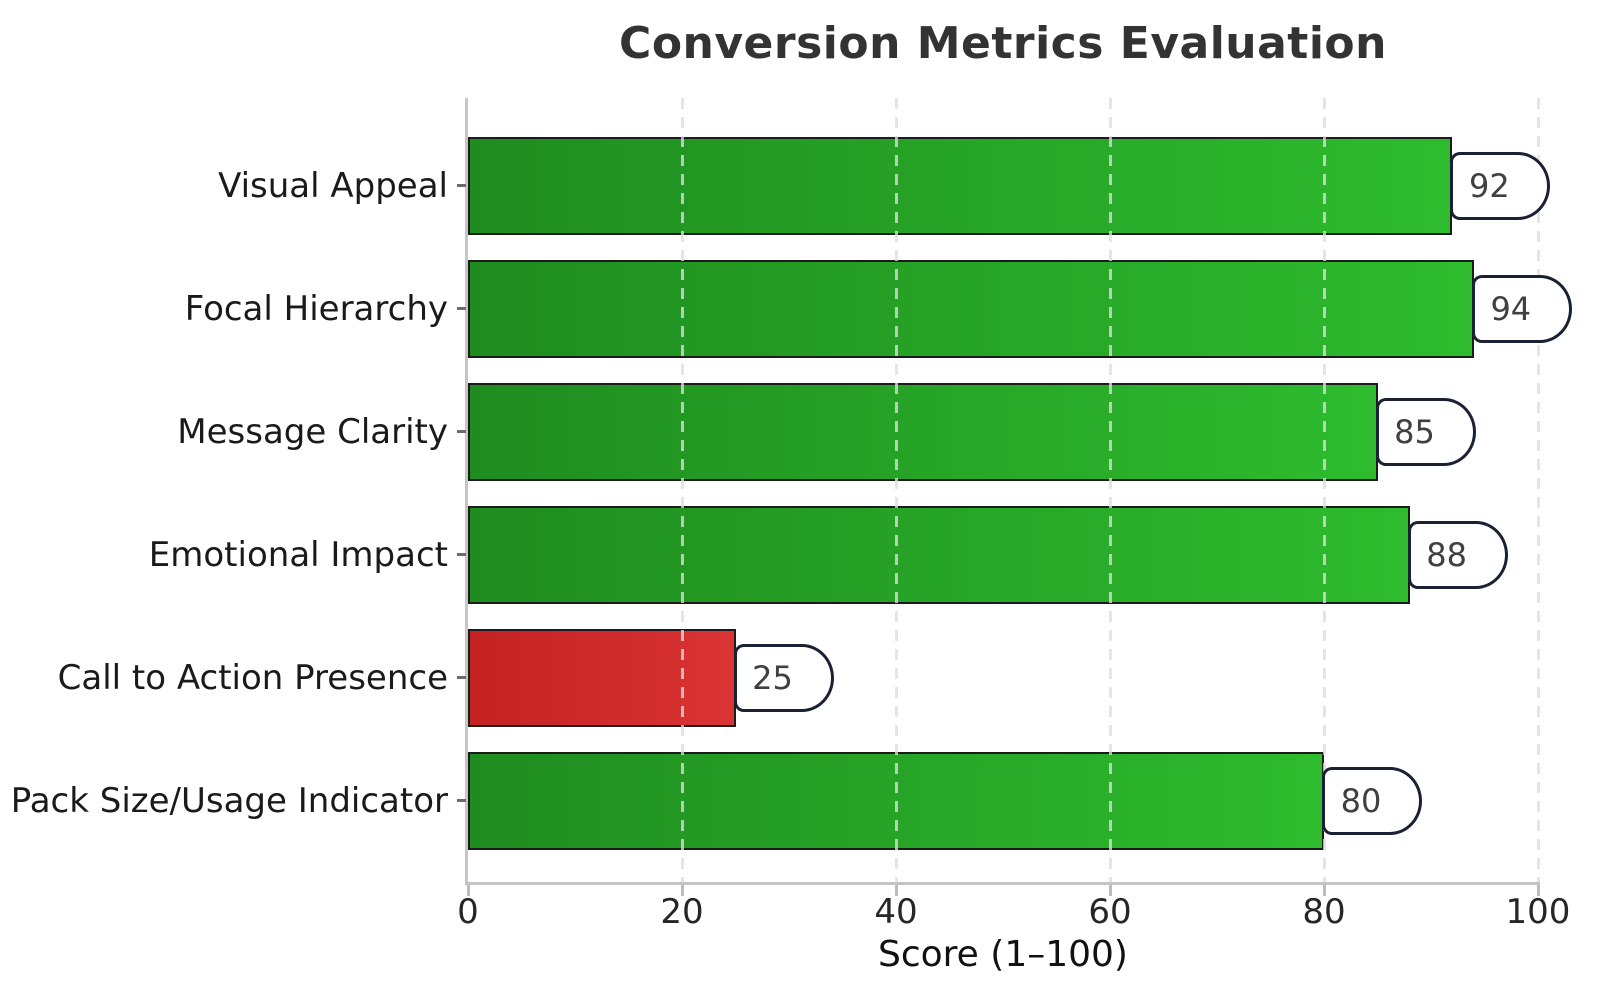  I want to click on category-label: Message Clarity, so click(312, 431).